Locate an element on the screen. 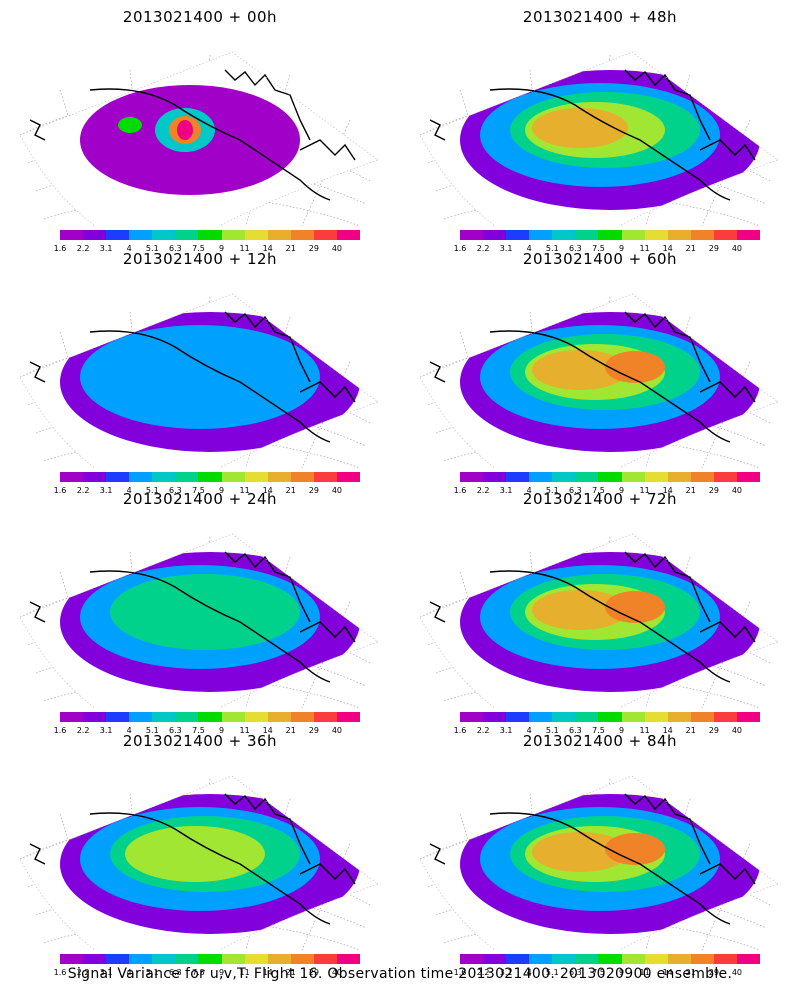  panel-title: 2013021400 + 84h is located at coordinates (600, 741).